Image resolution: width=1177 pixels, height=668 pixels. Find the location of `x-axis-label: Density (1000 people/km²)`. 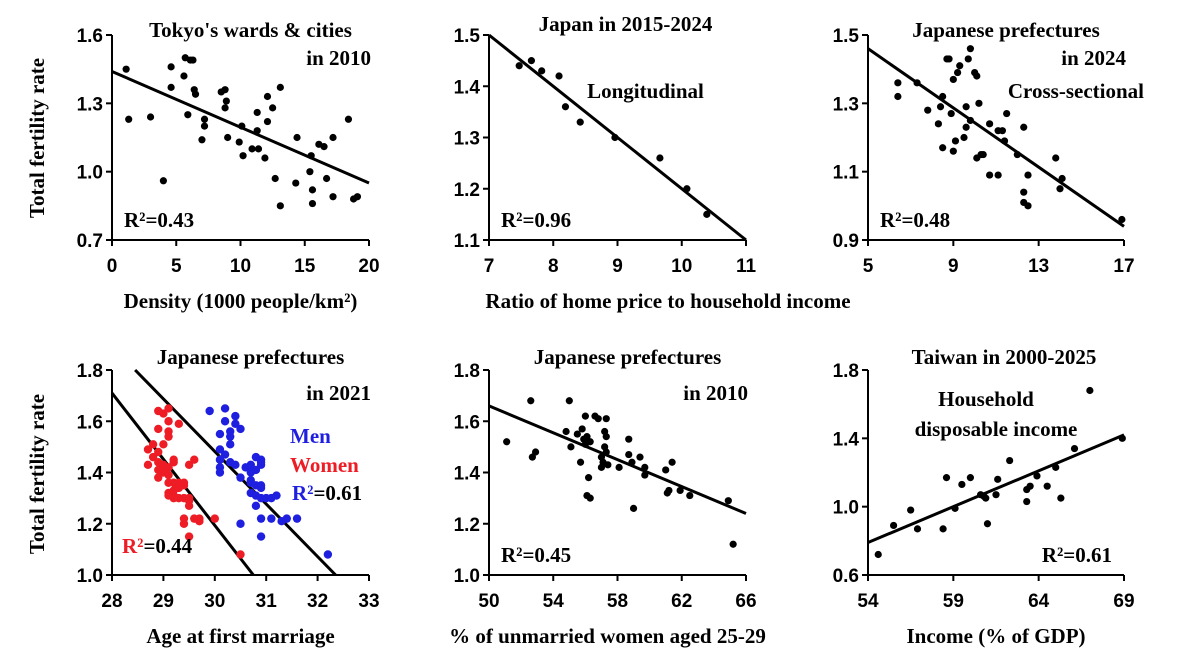

x-axis-label: Density (1000 people/km²) is located at coordinates (241, 301).